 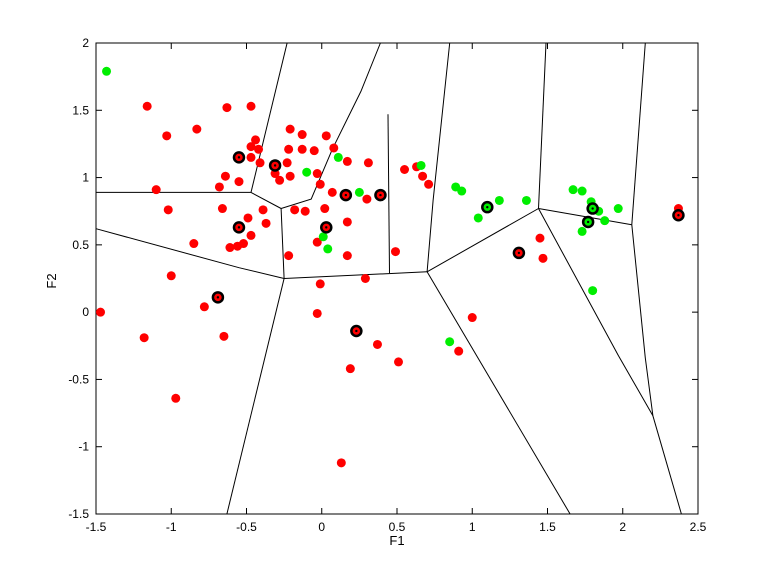 I want to click on y-tick-label: -0.5, so click(x=78, y=379).